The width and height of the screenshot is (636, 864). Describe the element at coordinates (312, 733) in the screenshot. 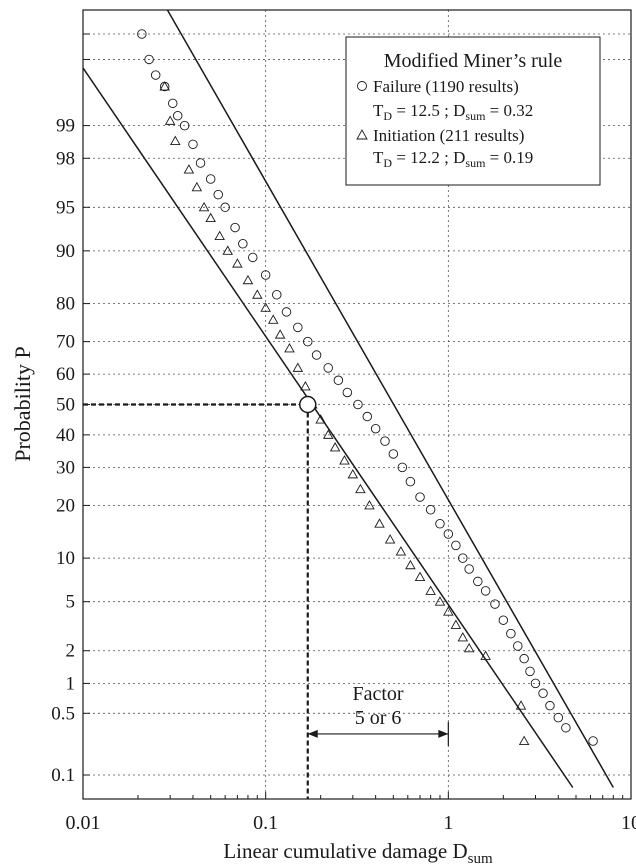

I see `factor-arrow-left` at that location.